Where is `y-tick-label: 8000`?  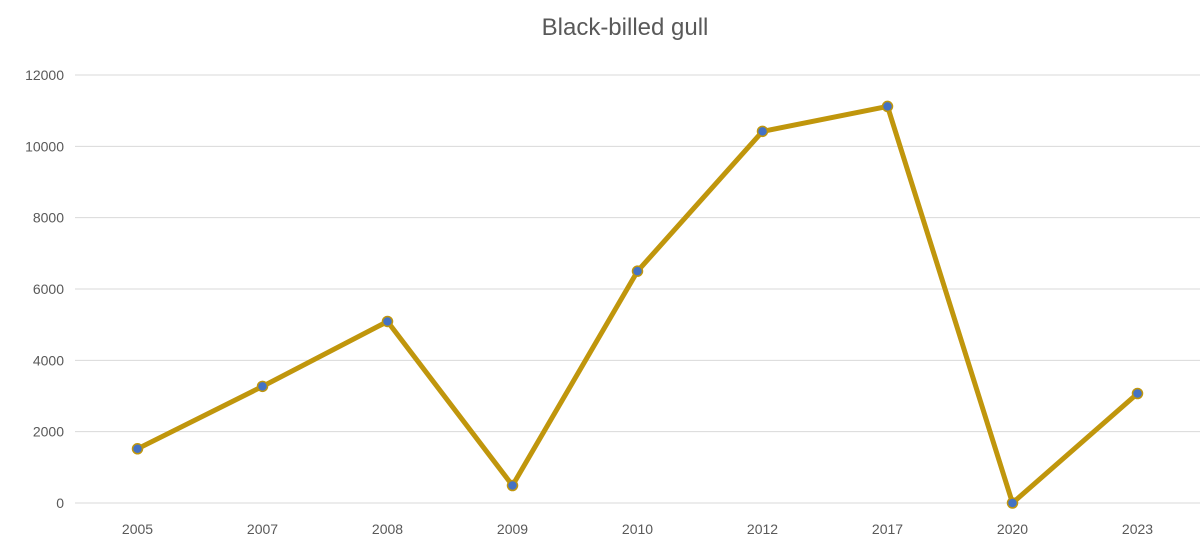
y-tick-label: 8000 is located at coordinates (48, 218).